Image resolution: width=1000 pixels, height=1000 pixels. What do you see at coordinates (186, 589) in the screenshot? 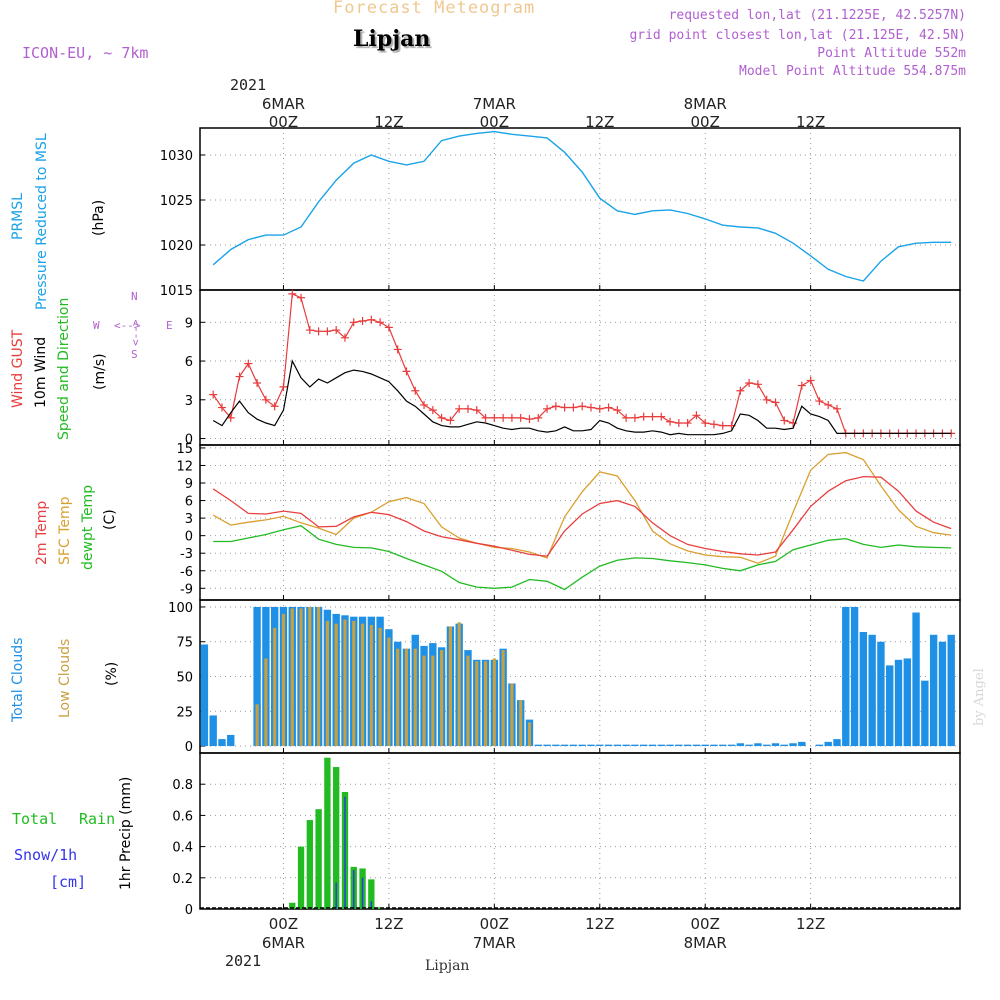
I see `temperature-ytick-label: -9` at bounding box center [186, 589].